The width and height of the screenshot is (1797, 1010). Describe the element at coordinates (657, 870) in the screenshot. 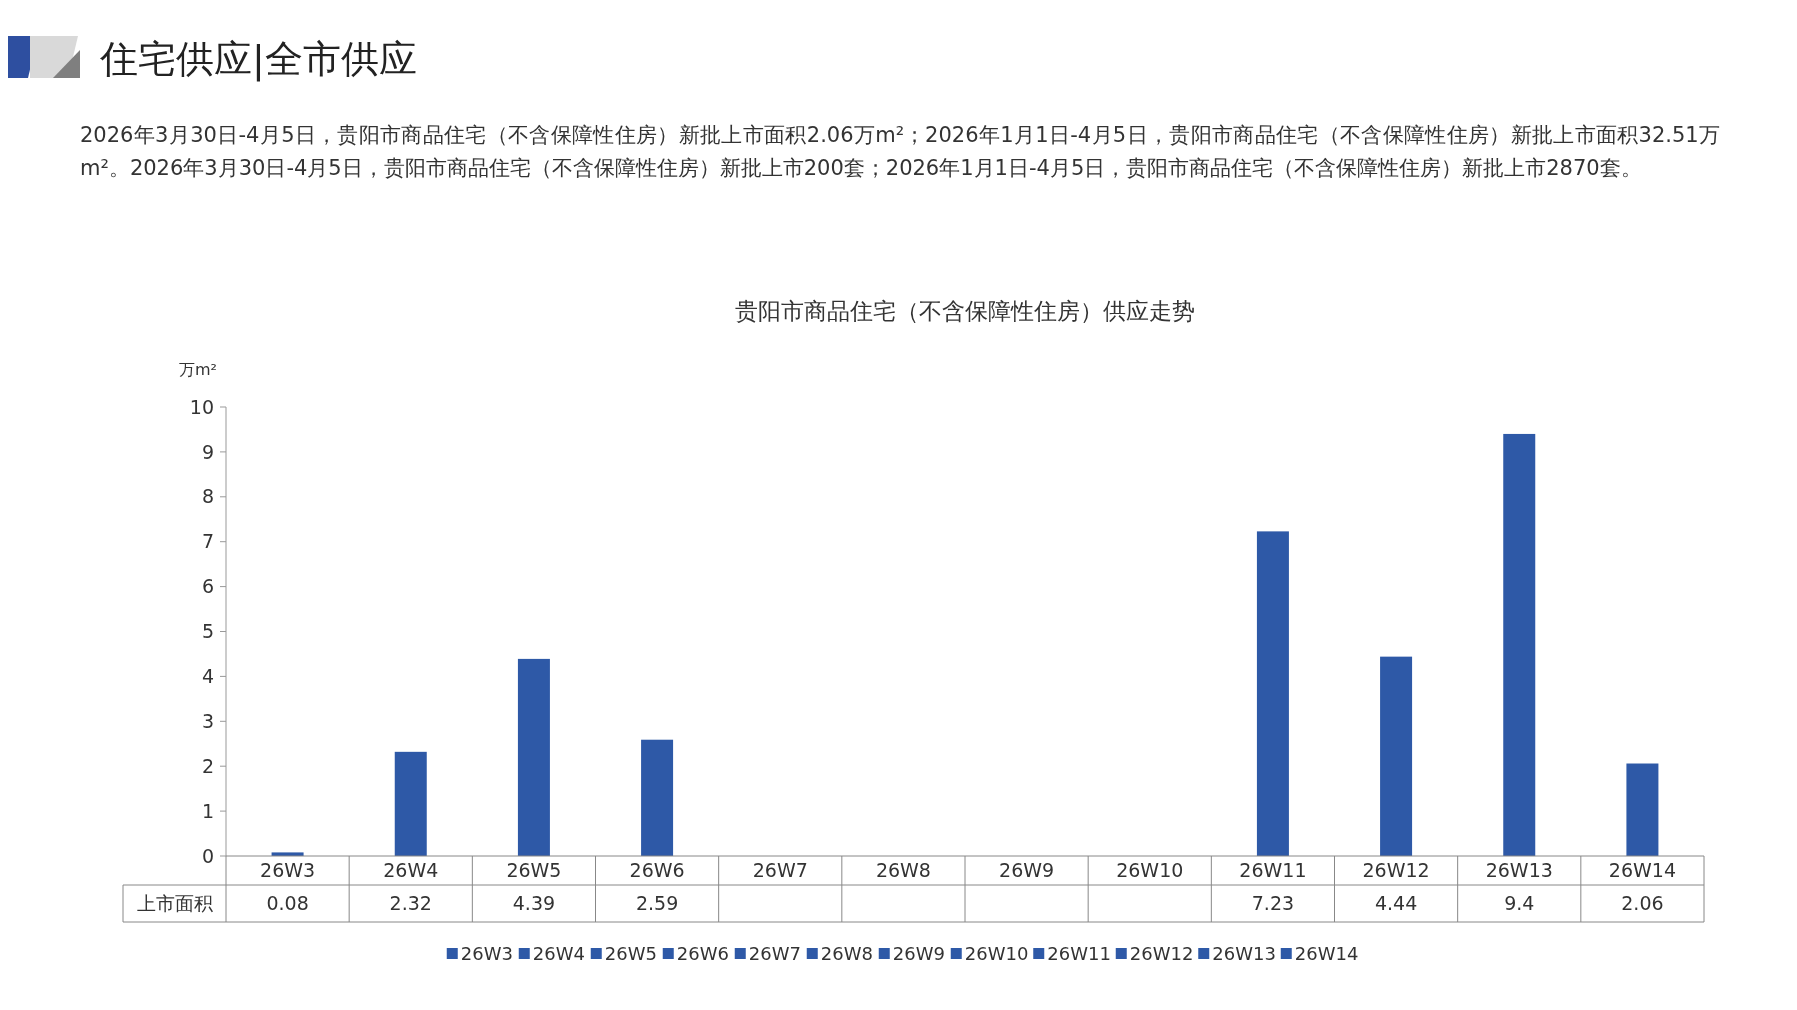

I see `x-tick-label: 26W6` at that location.